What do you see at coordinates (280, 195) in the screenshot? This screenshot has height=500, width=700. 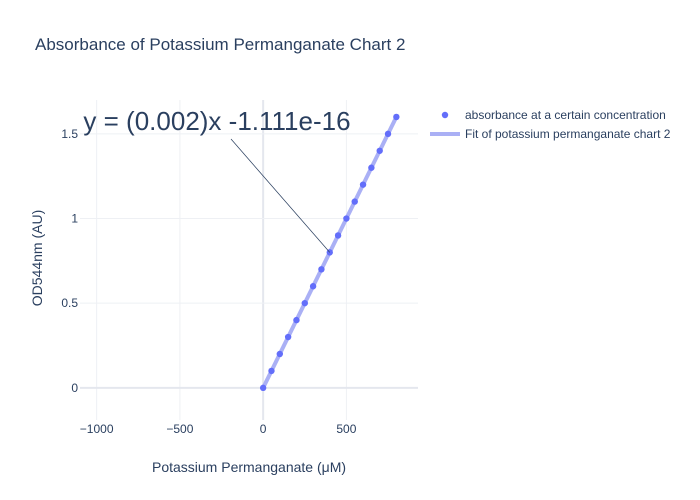 I see `annotation-arrow` at bounding box center [280, 195].